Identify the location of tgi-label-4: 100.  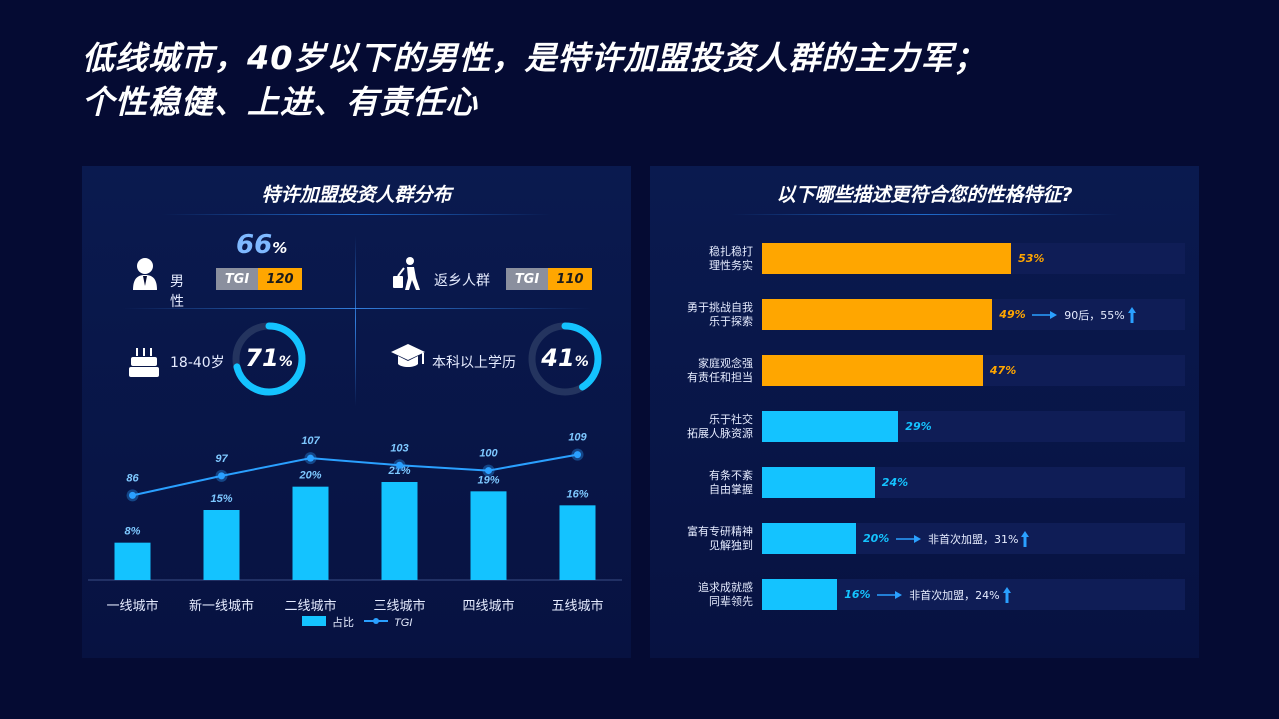
(488, 454).